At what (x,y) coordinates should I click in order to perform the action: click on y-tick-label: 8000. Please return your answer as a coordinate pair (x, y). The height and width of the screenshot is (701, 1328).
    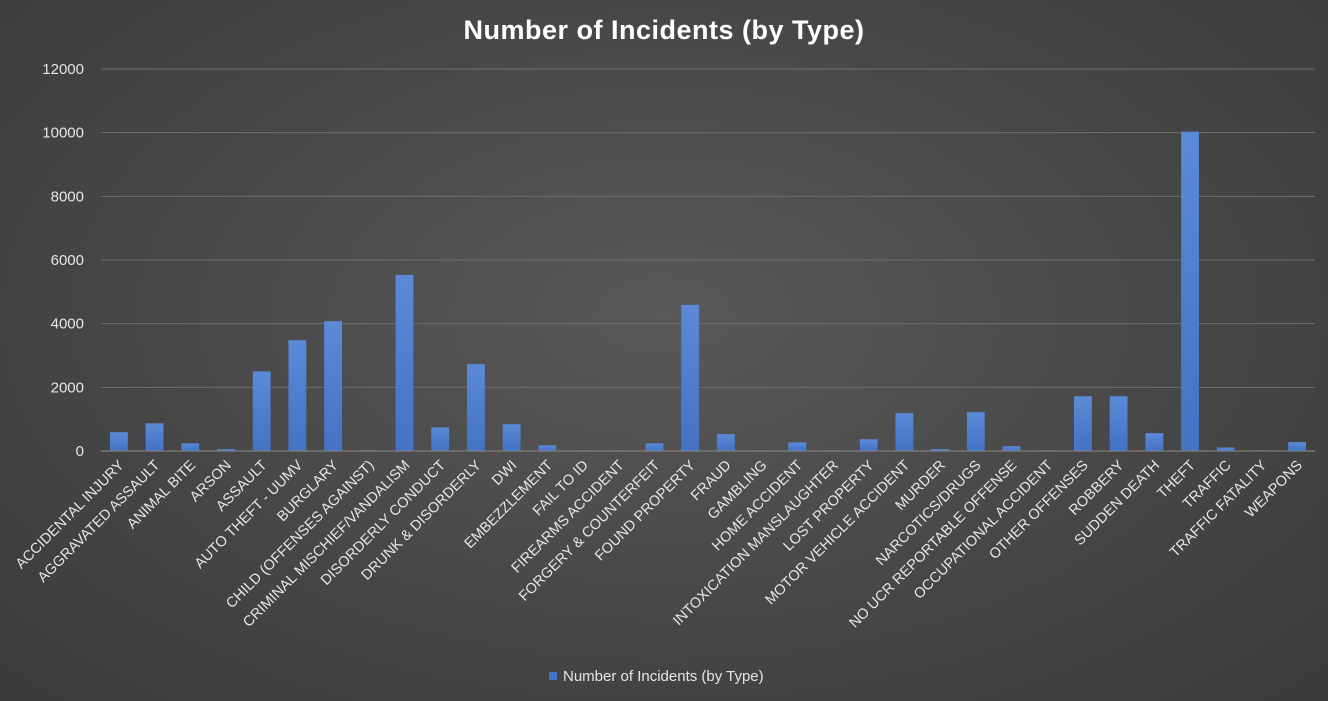
    Looking at the image, I should click on (67, 196).